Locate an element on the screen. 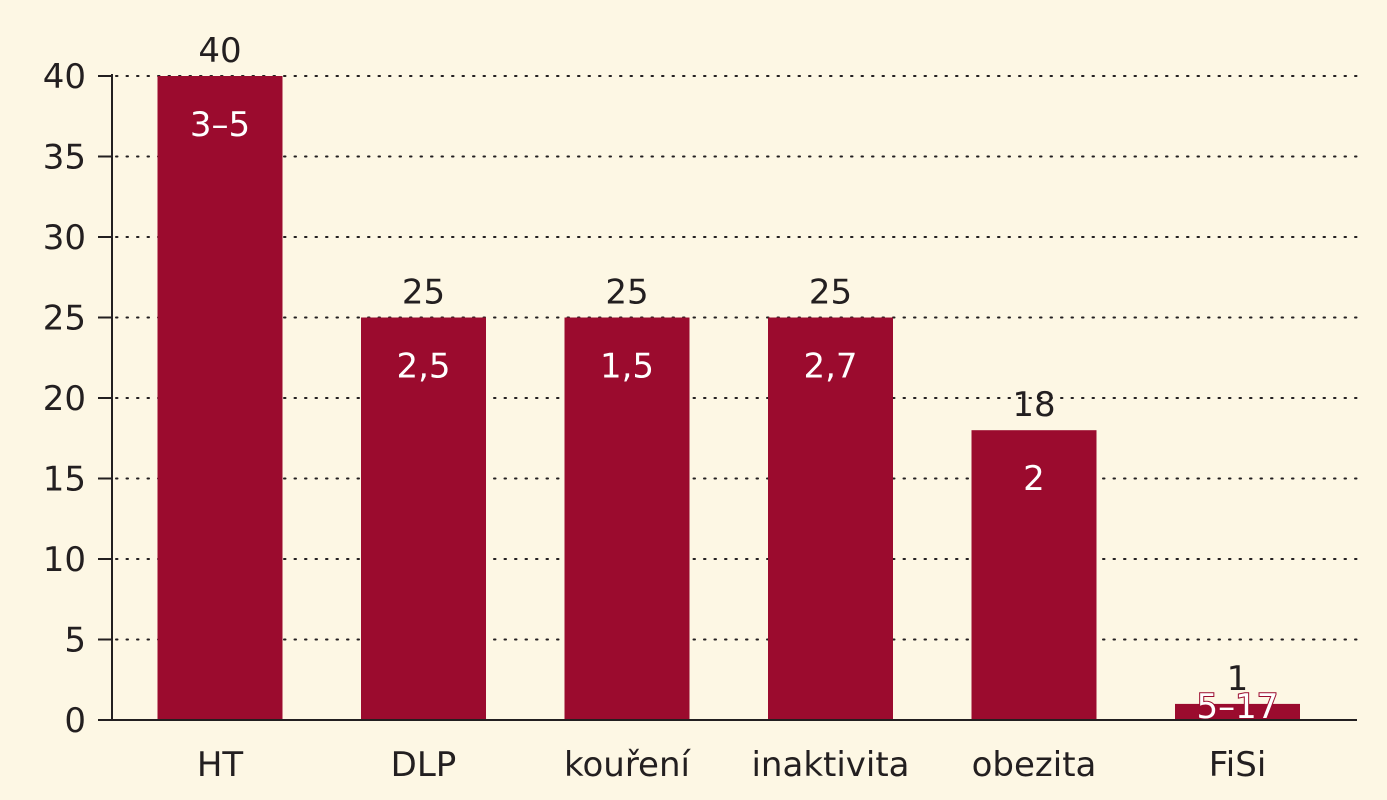  bar-FiSi is located at coordinates (1237, 711).